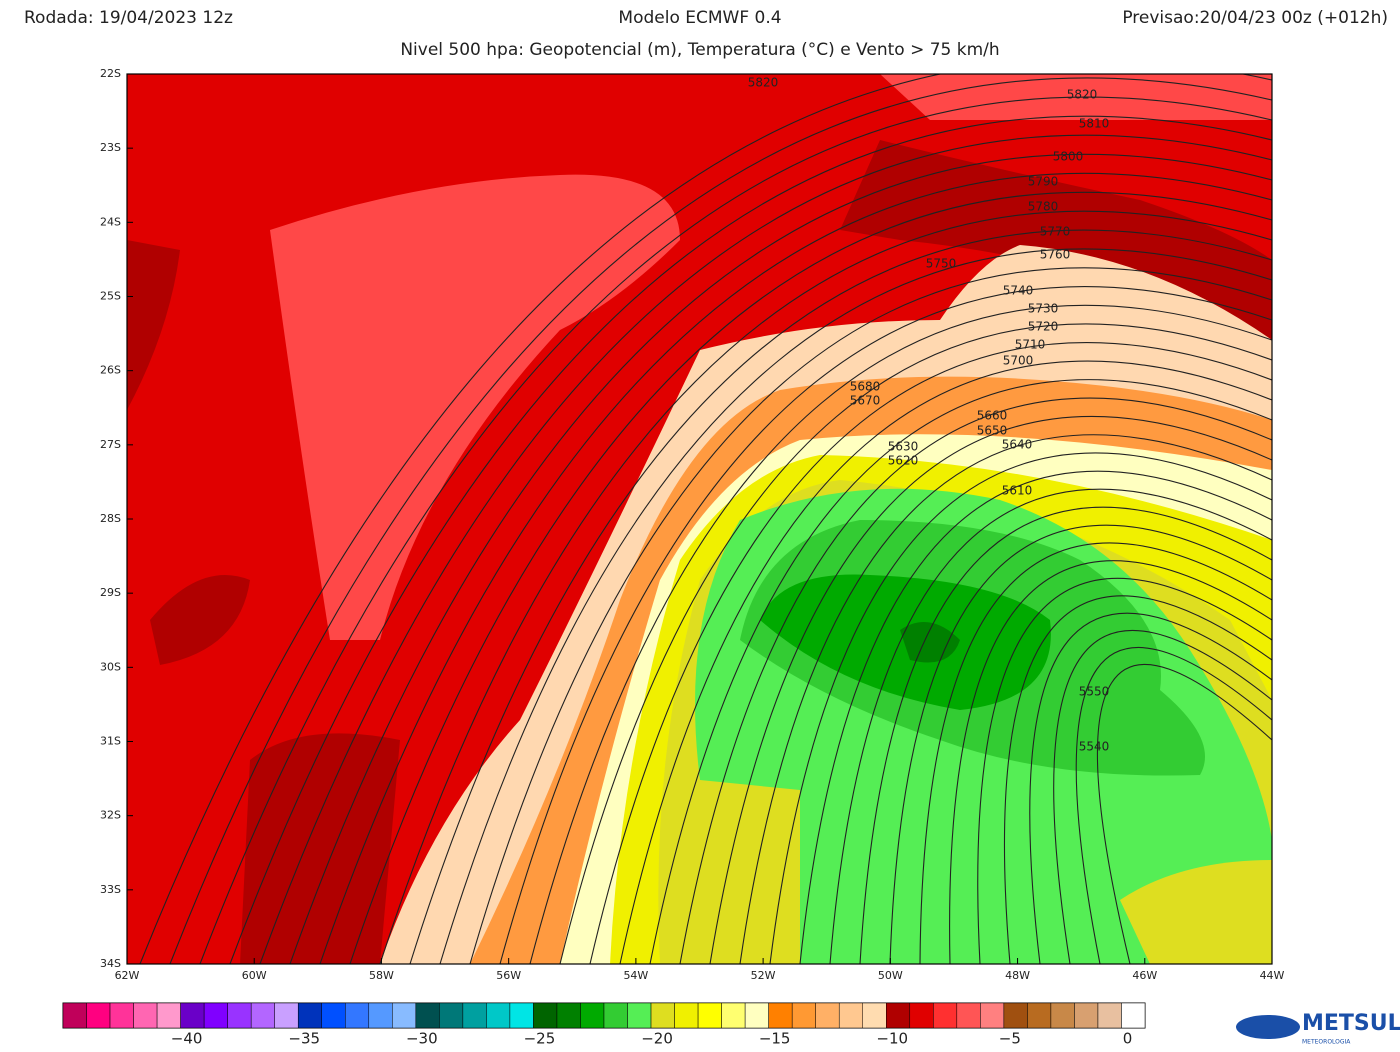  I want to click on lat-label: 25S, so click(110, 296).